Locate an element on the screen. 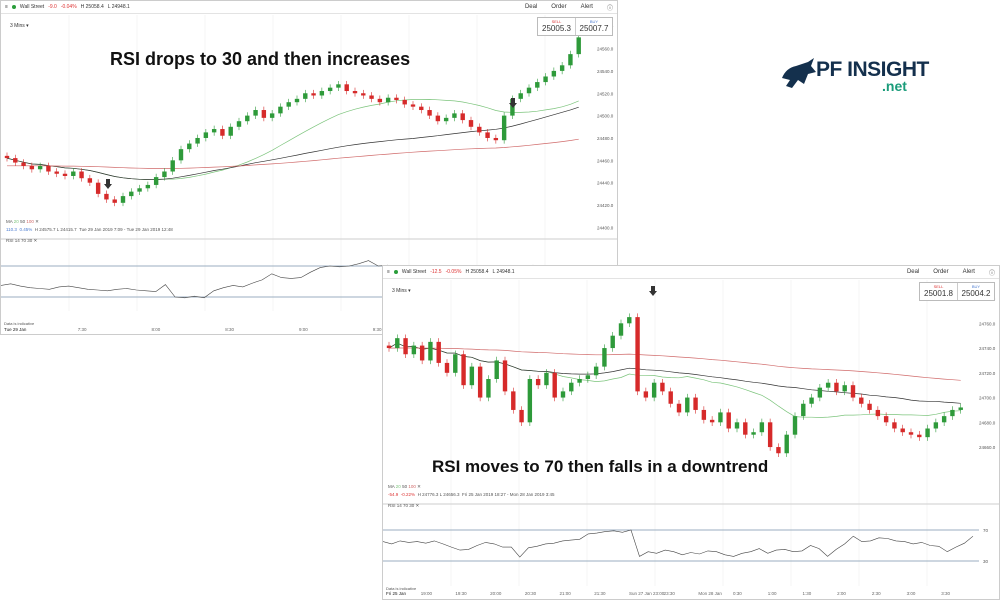  y-tick-label: 24540.0 is located at coordinates (605, 71).